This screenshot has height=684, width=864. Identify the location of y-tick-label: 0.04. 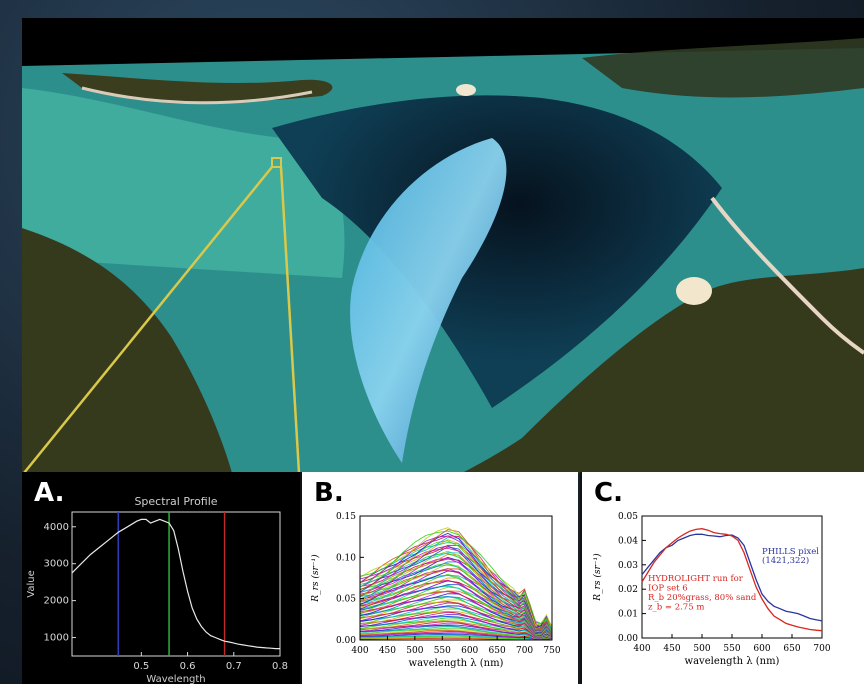
(628, 541).